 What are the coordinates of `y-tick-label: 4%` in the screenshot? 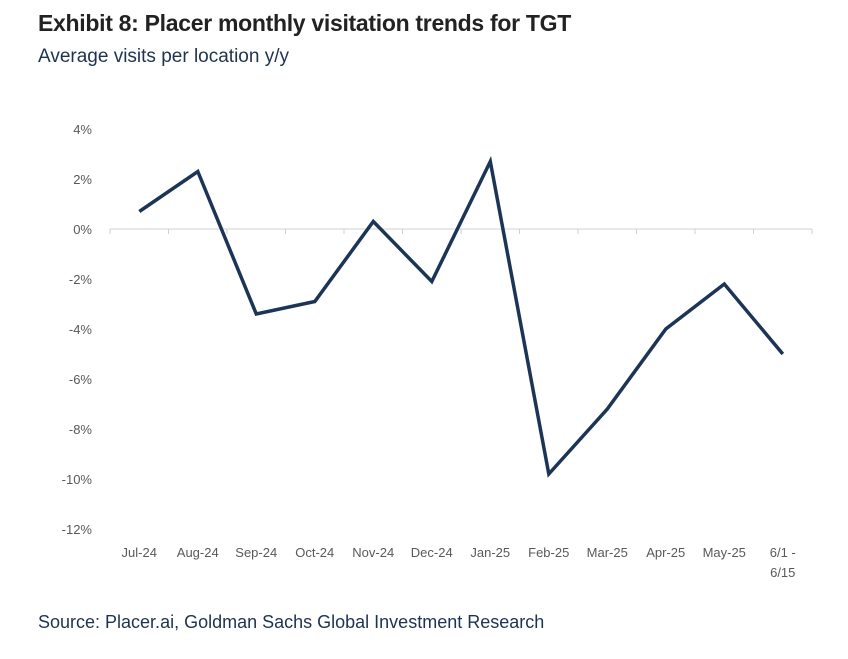 It's located at (82, 129).